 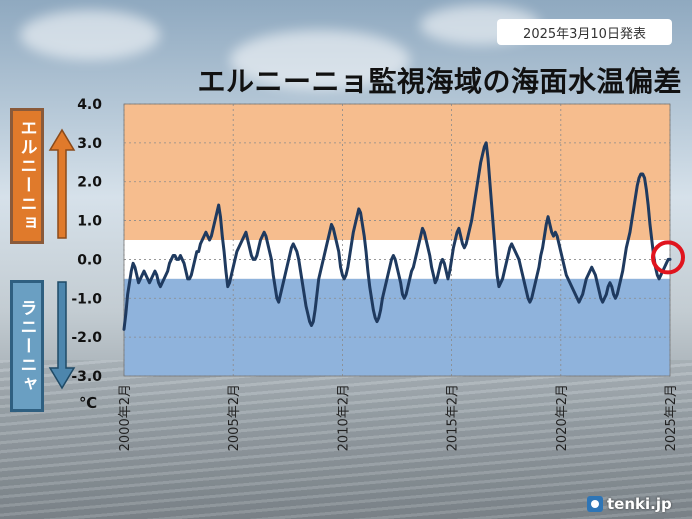 What do you see at coordinates (562, 417) in the screenshot?
I see `x-tick-label: 2020年2月` at bounding box center [562, 417].